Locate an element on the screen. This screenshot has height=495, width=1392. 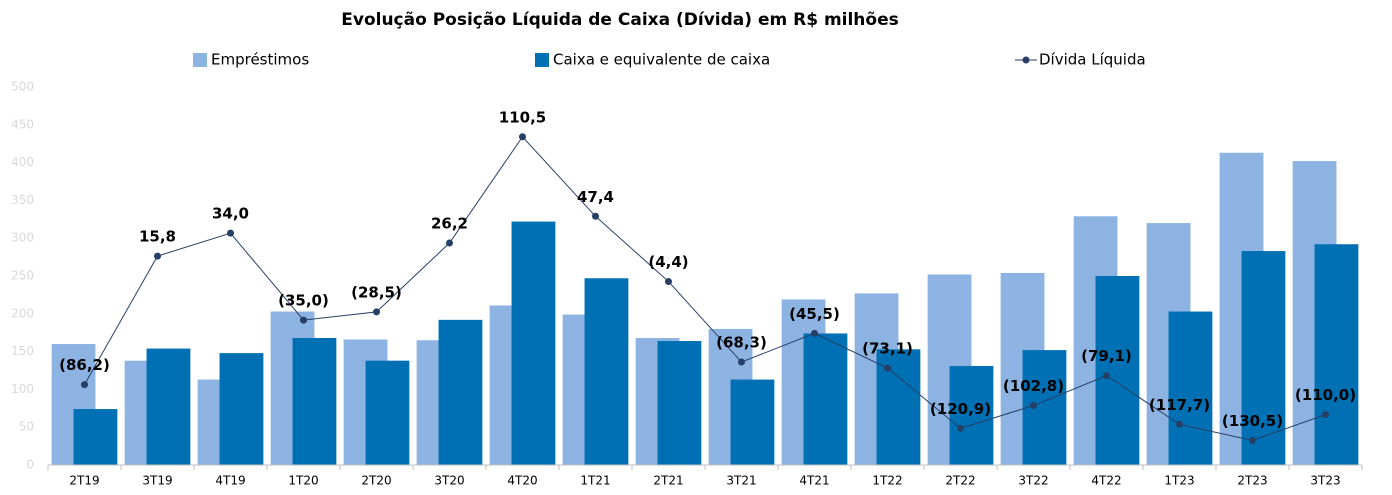
x-tick-label: 2T19 is located at coordinates (84, 481).